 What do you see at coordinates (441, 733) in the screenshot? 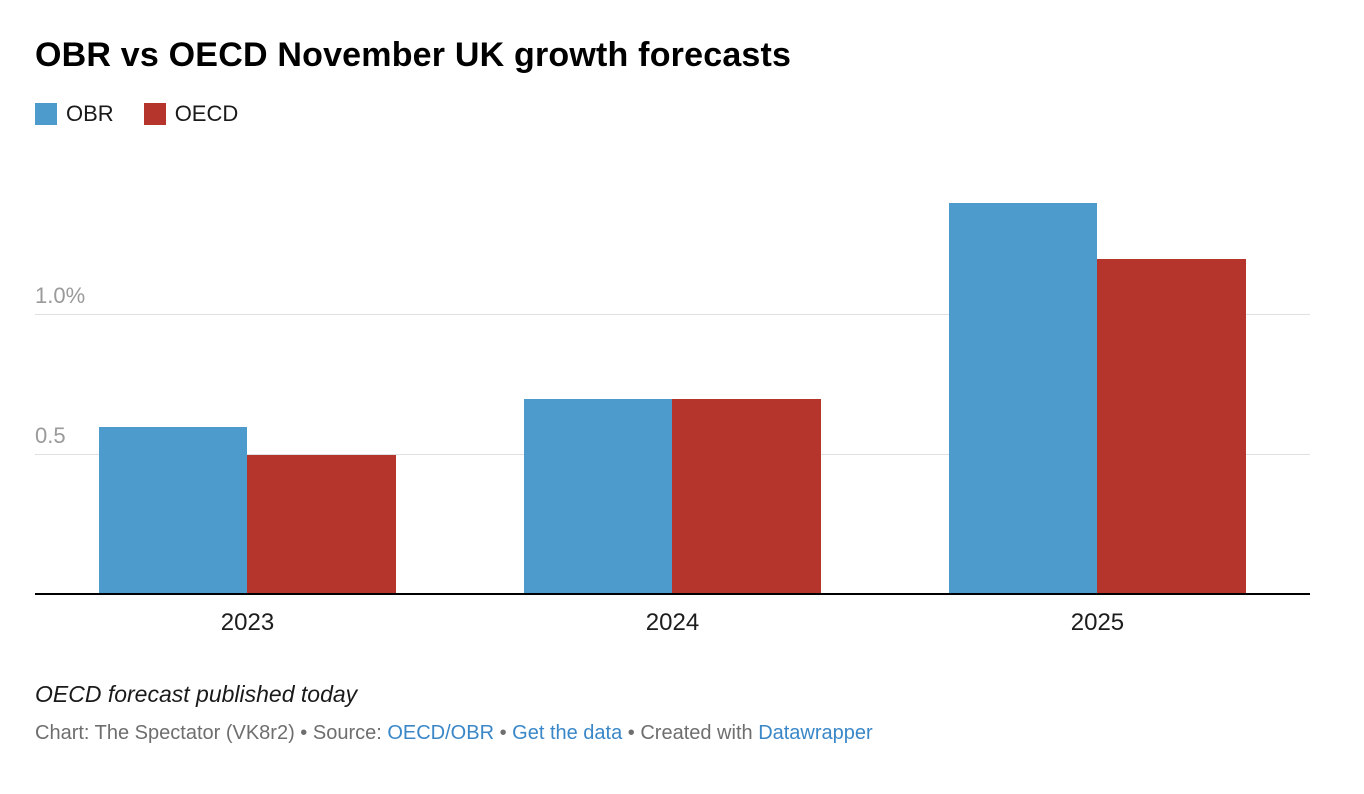
I see `source-link: OECD/OBR` at bounding box center [441, 733].